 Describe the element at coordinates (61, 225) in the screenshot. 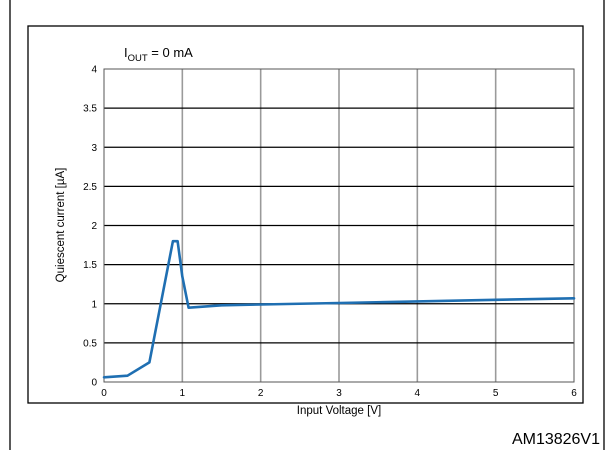

I see `y-axis-label: Quiescent current [µA]` at that location.